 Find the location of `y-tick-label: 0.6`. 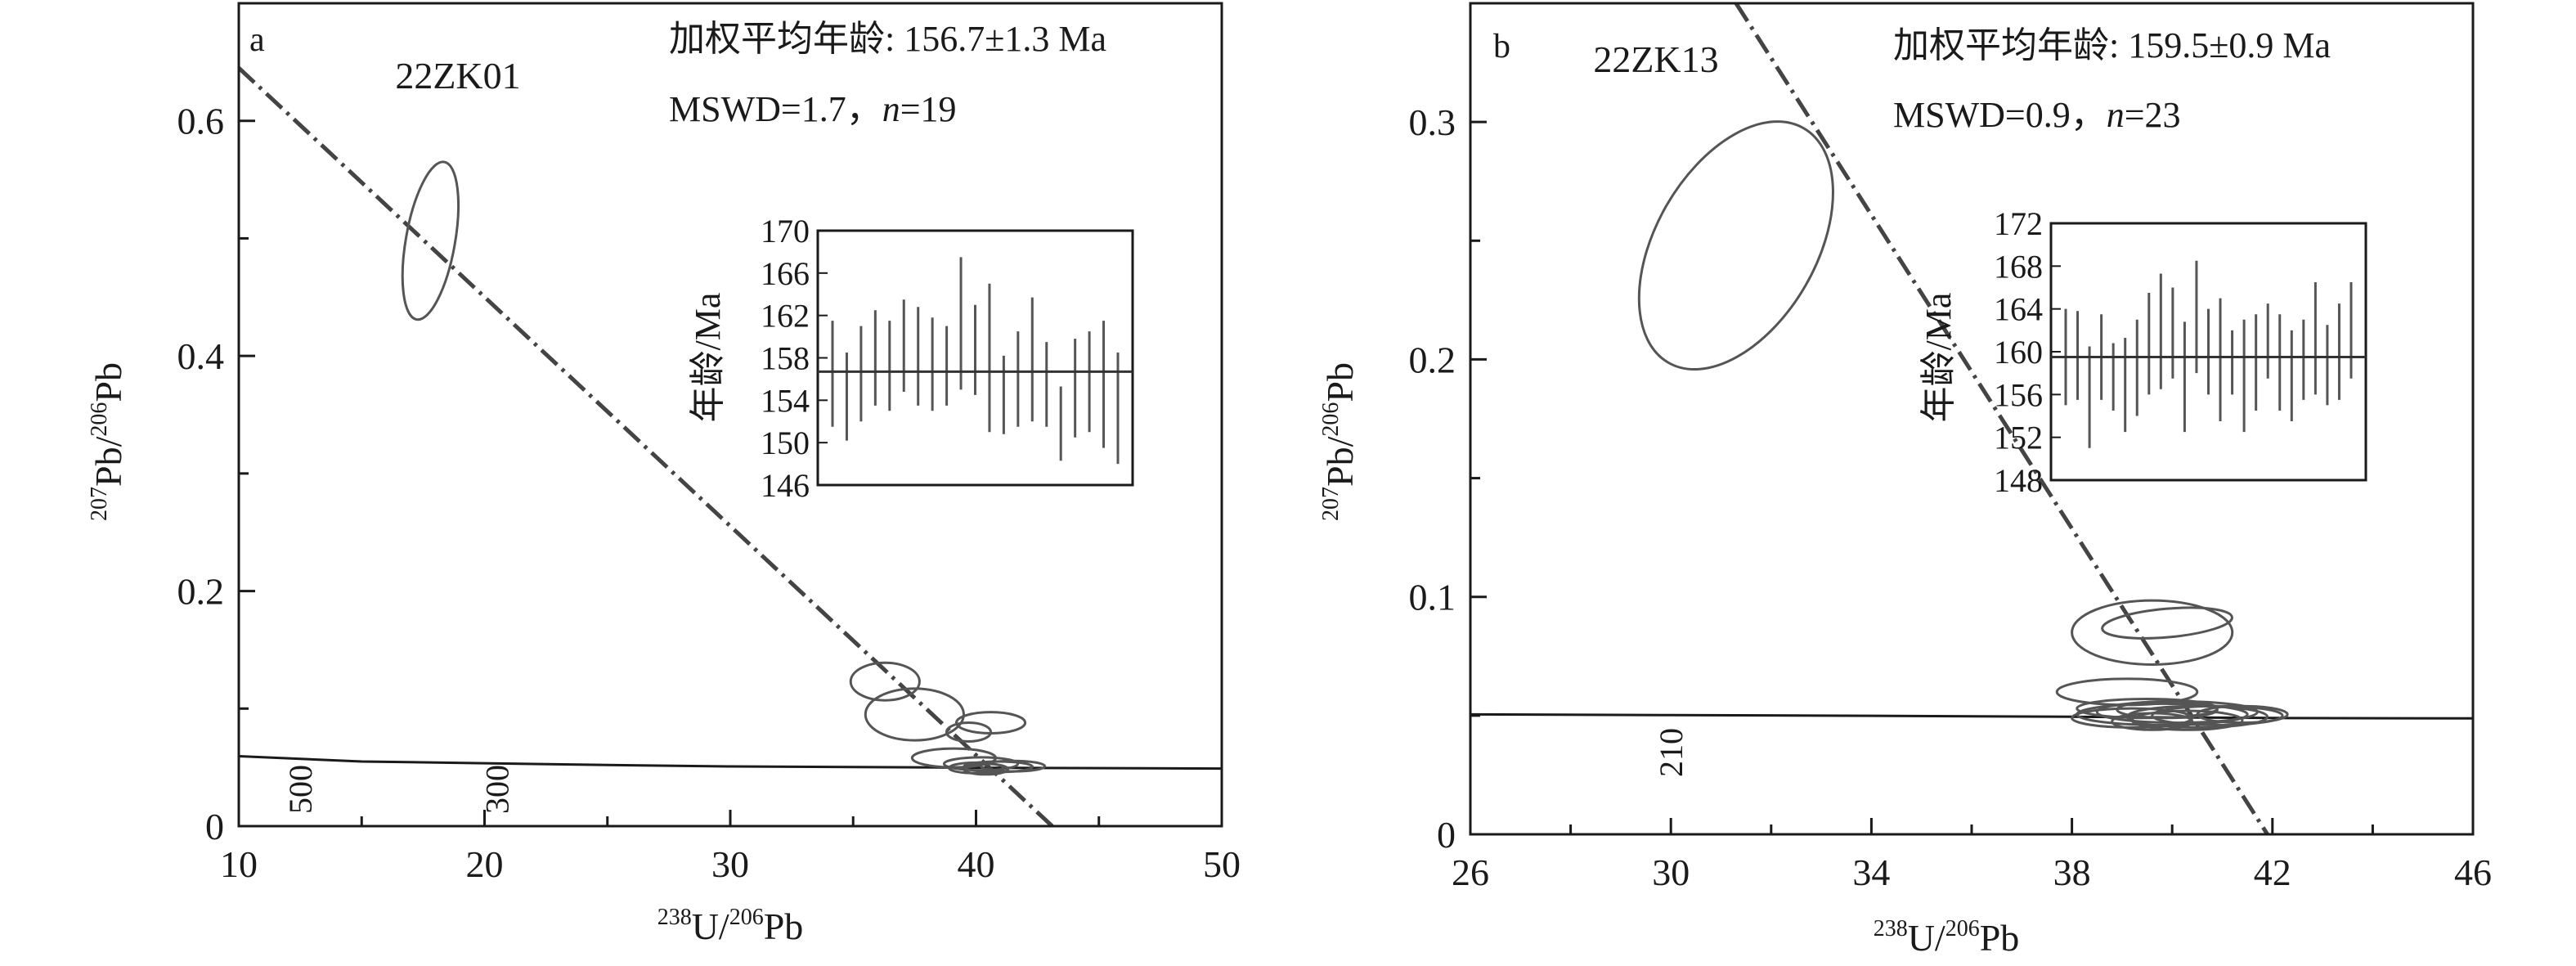

y-tick-label: 0.6 is located at coordinates (201, 122).